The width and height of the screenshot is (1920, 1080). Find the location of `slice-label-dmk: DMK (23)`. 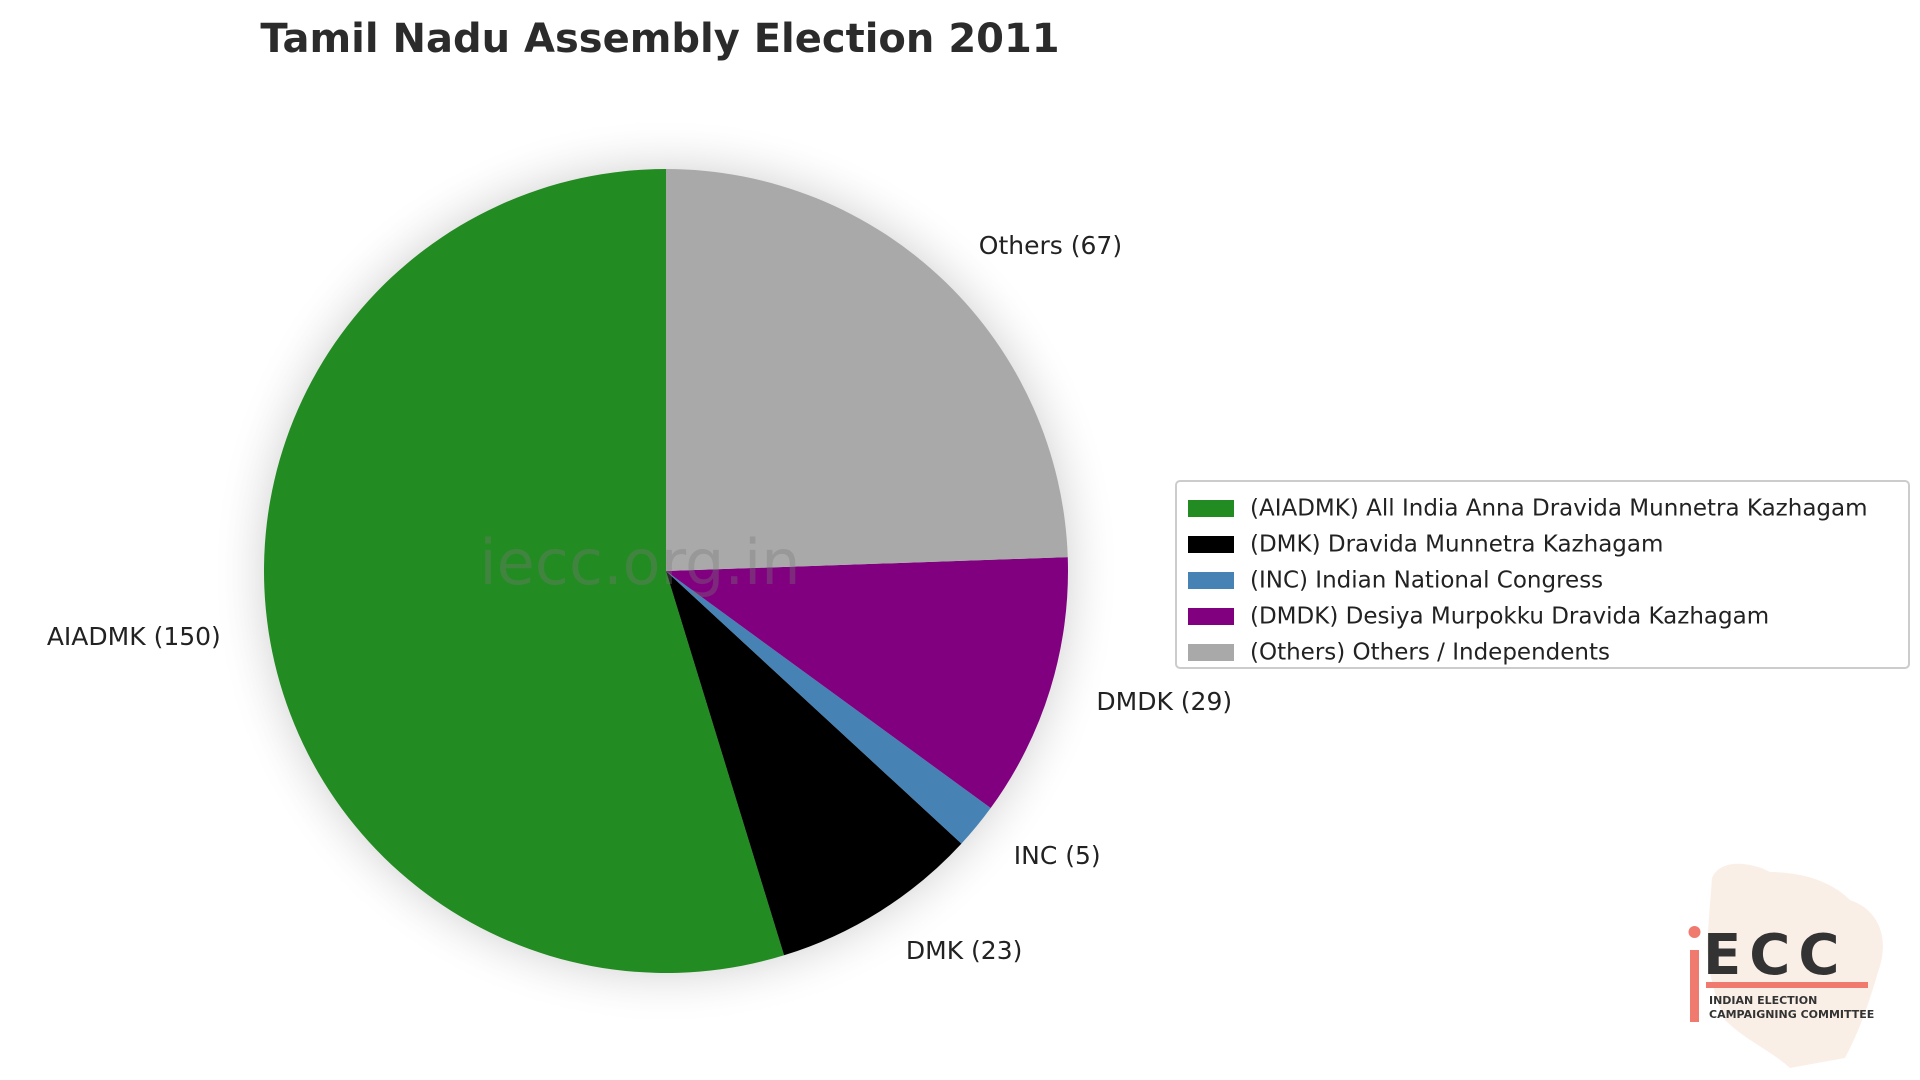

slice-label-dmk: DMK (23) is located at coordinates (964, 950).